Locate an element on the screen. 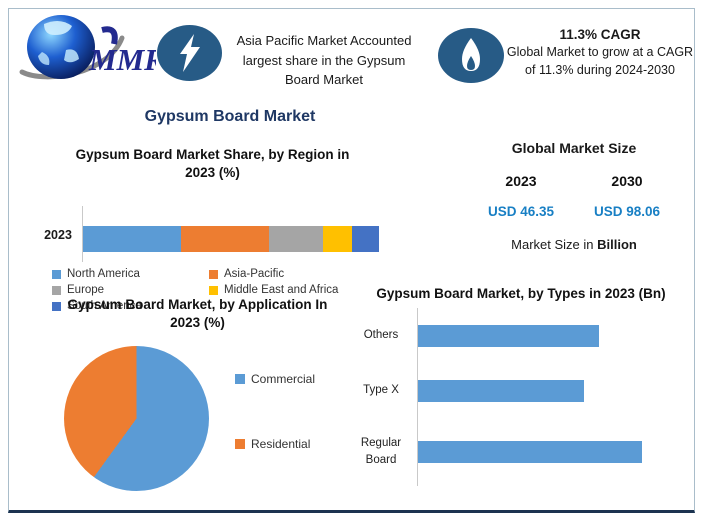  legend-label: Asia-Pacific is located at coordinates (254, 274).